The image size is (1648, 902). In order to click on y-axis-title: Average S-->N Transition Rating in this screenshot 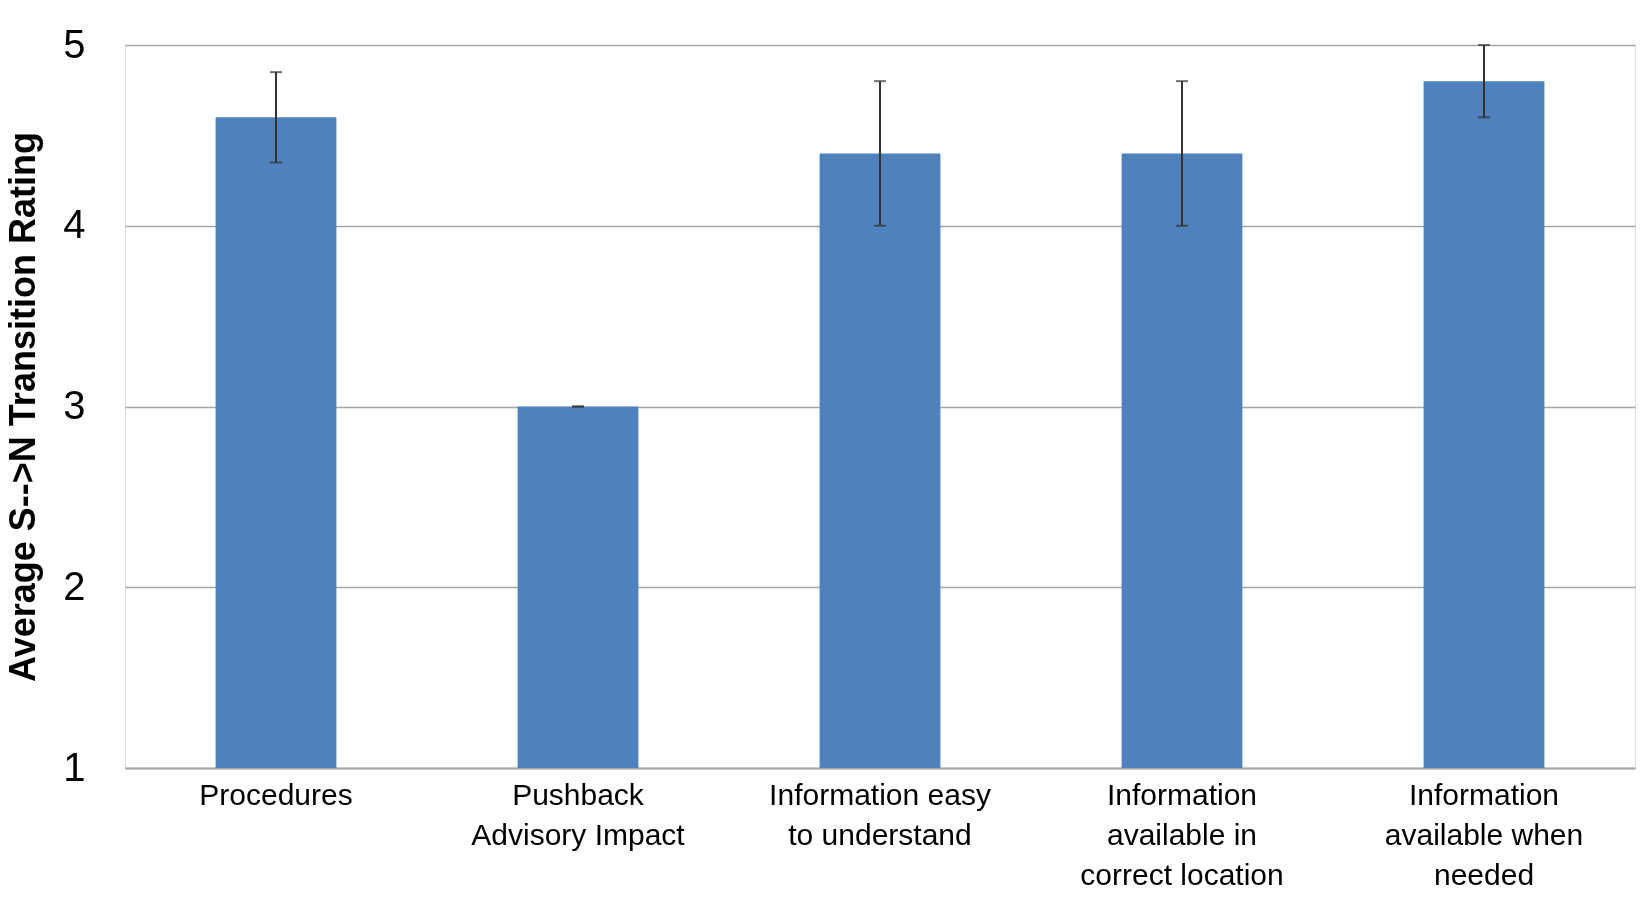, I will do `click(23, 407)`.